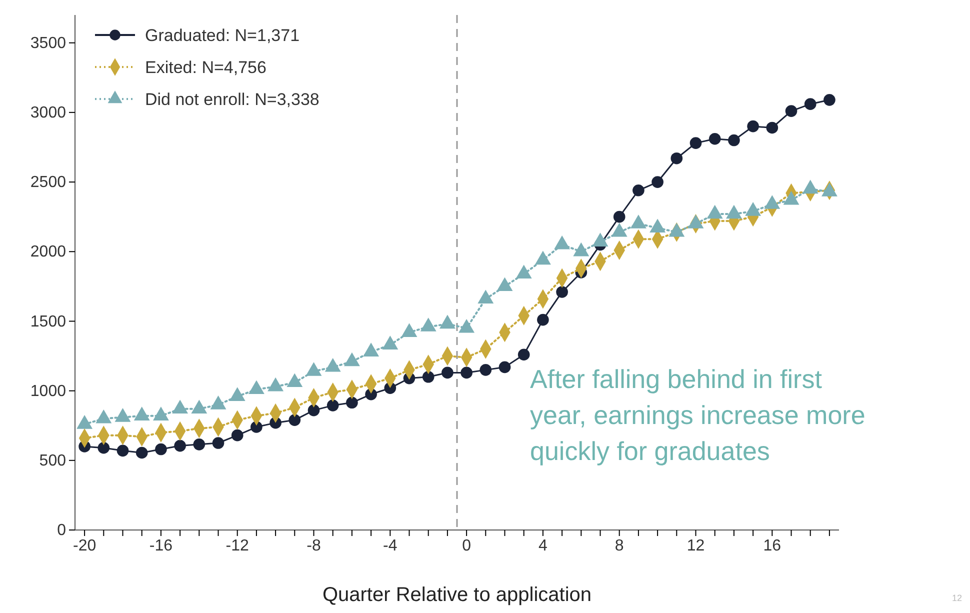  Describe the element at coordinates (957, 598) in the screenshot. I see `text: 12` at that location.